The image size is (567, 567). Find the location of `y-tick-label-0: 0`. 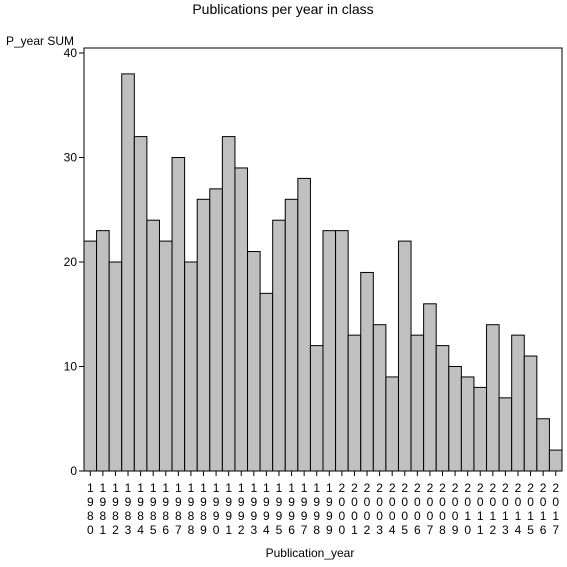

y-tick-label-0: 0 is located at coordinates (73, 471).